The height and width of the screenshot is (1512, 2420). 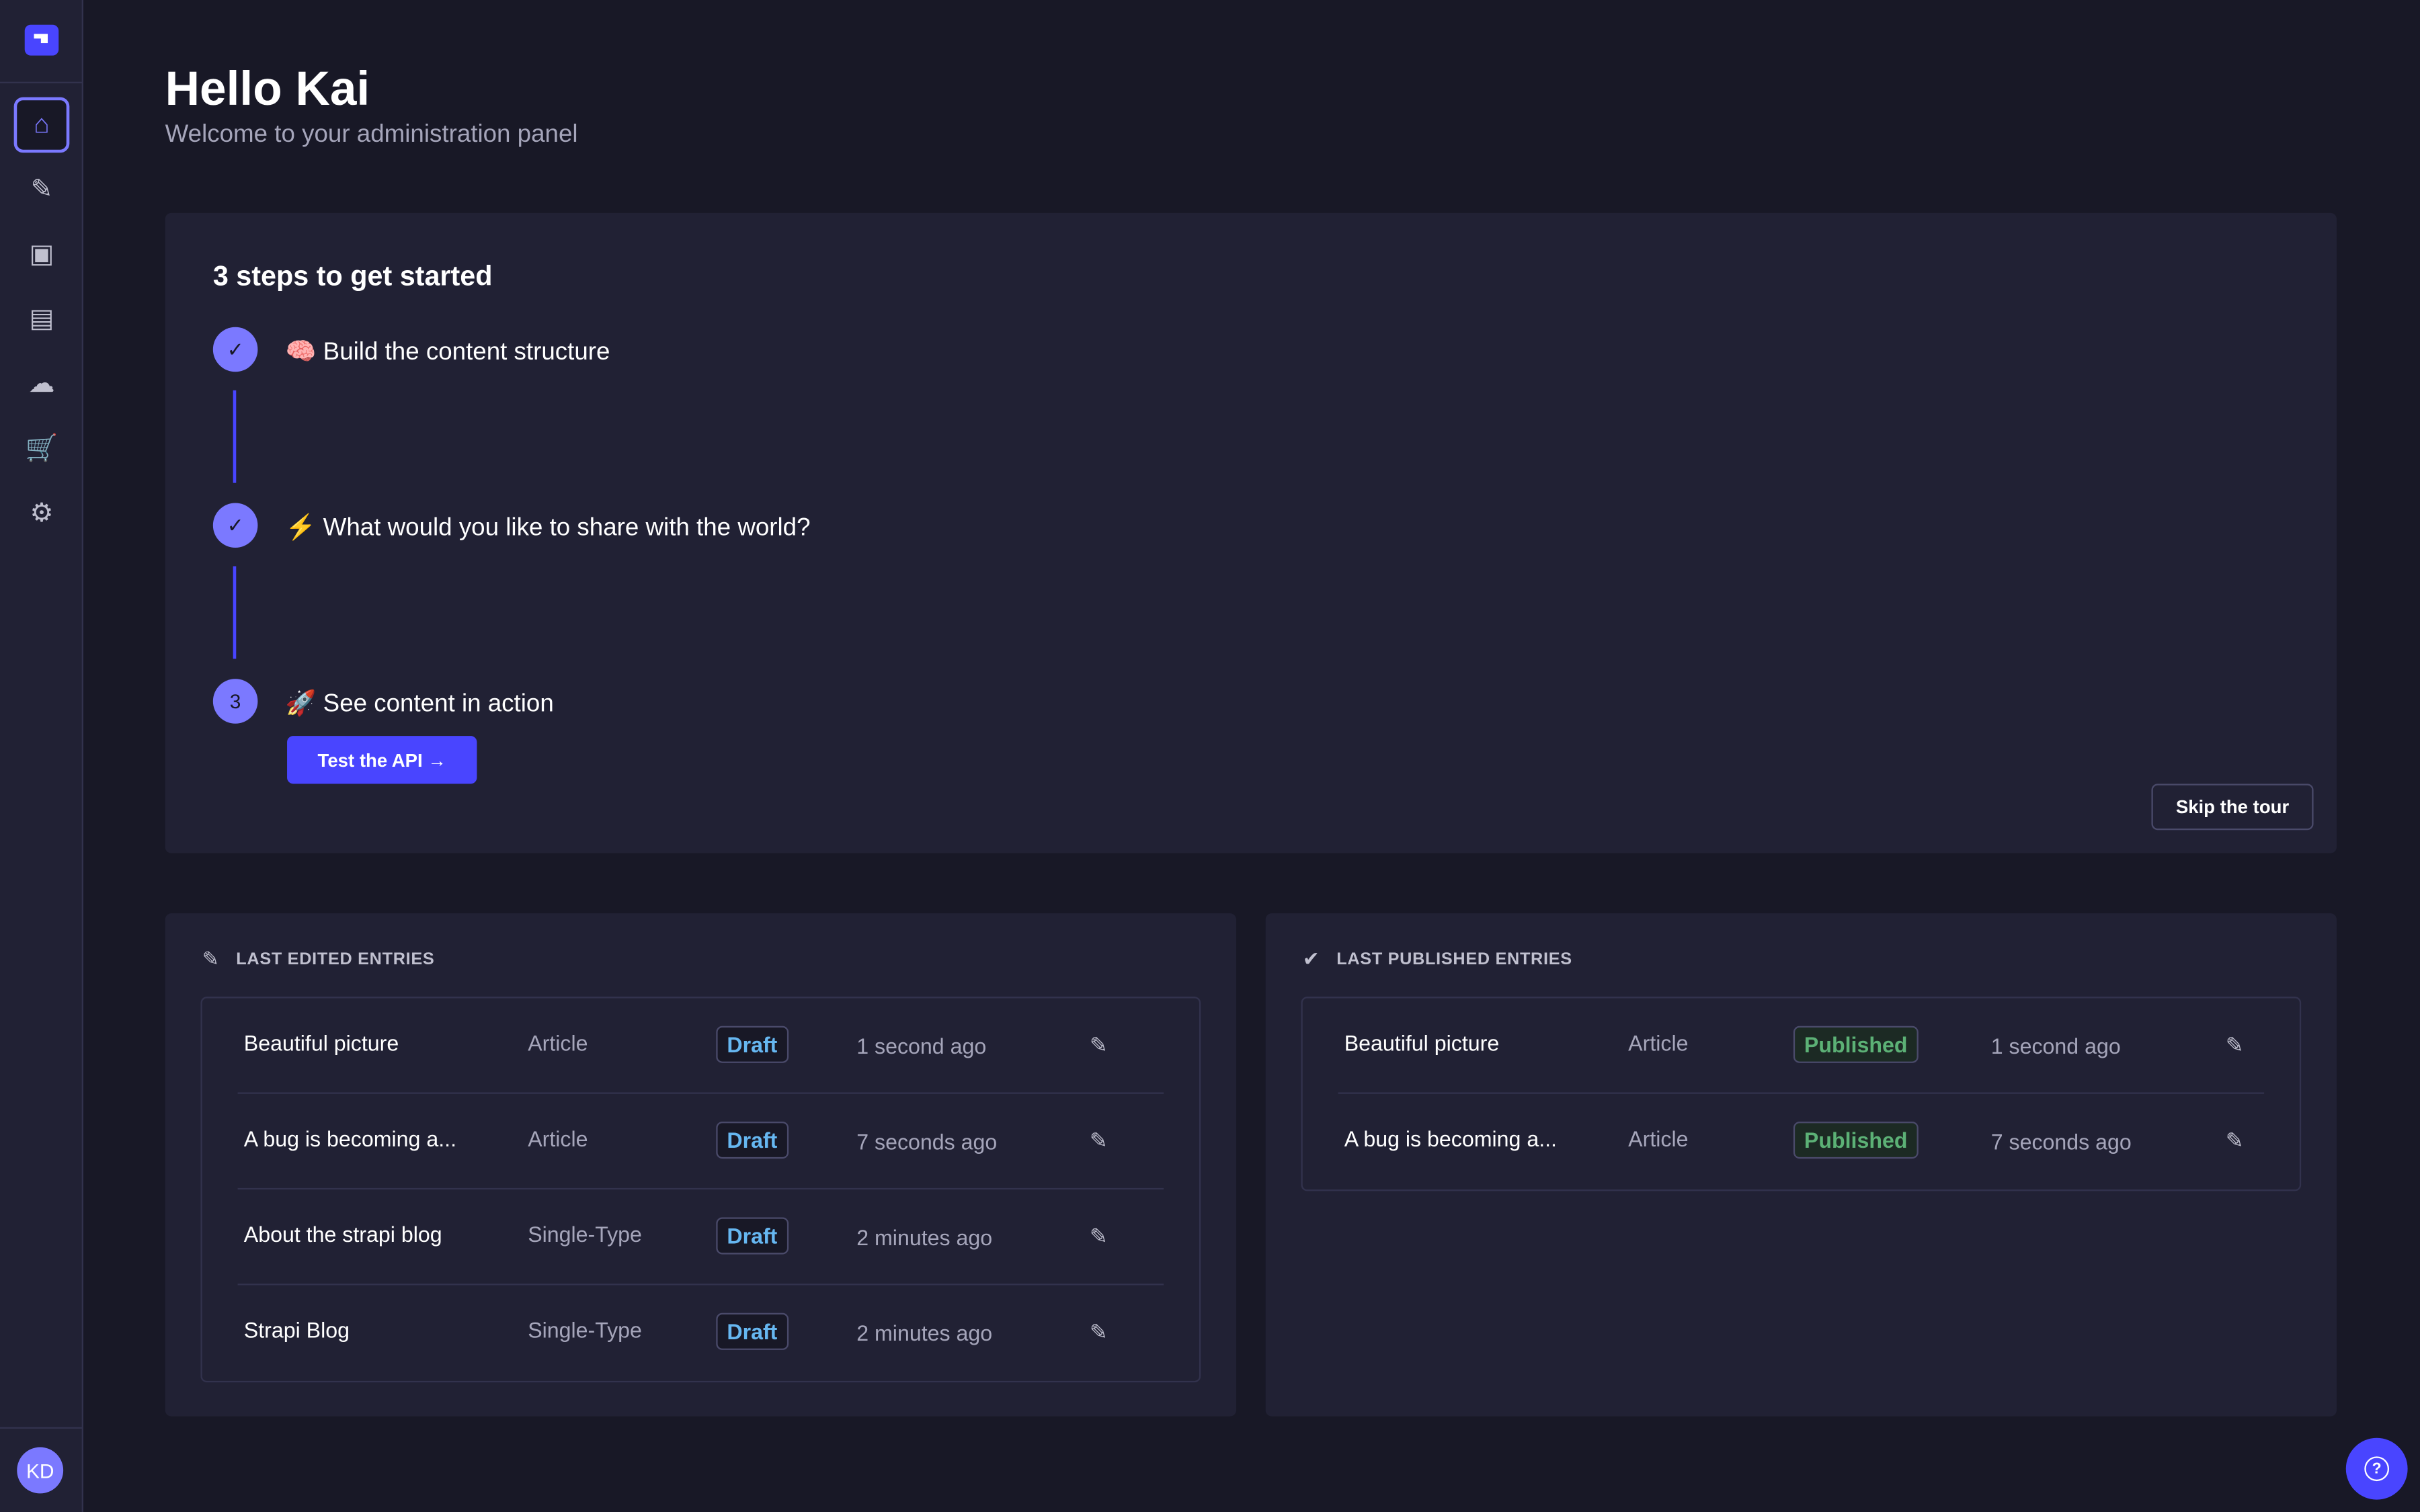 What do you see at coordinates (352, 277) in the screenshot?
I see `guided-tour-title: 3 steps to get started` at bounding box center [352, 277].